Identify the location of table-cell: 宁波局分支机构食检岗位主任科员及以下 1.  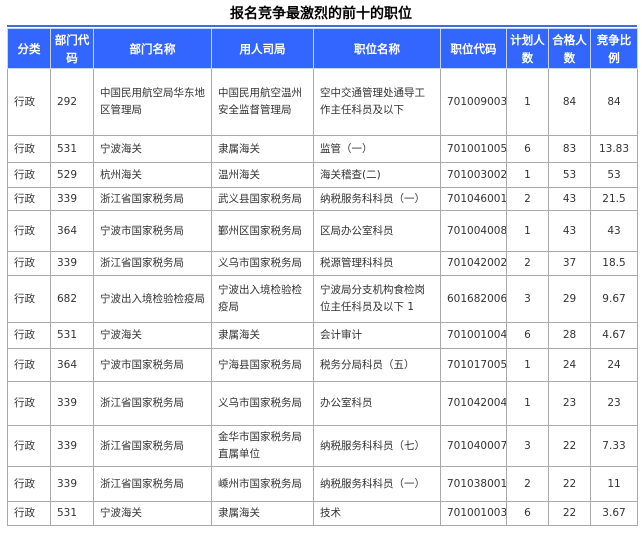
(377, 299).